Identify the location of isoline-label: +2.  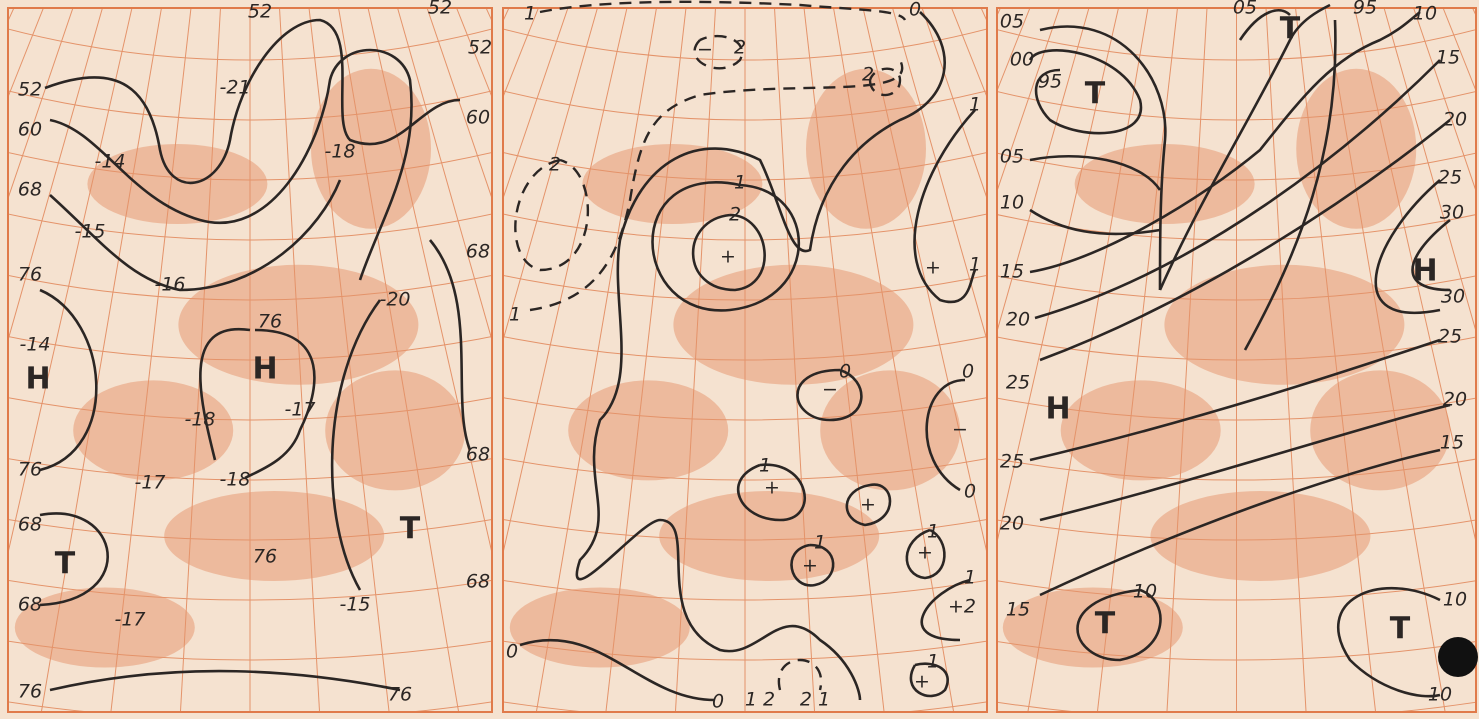
(962, 607).